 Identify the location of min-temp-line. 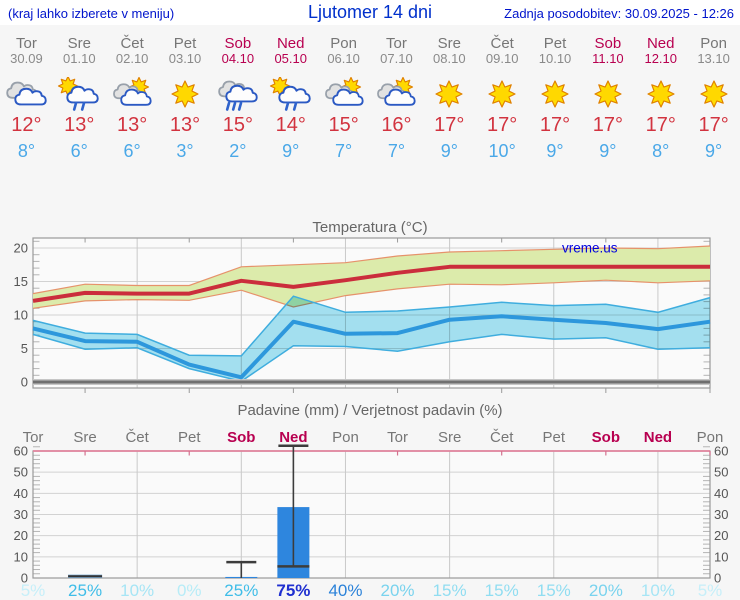
(371, 347).